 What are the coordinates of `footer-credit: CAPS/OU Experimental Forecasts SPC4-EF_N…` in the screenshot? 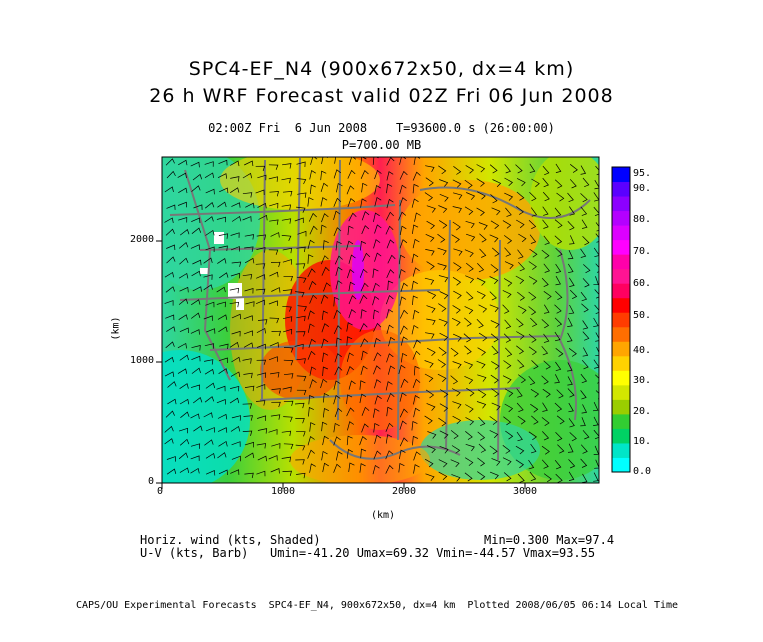 It's located at (377, 605).